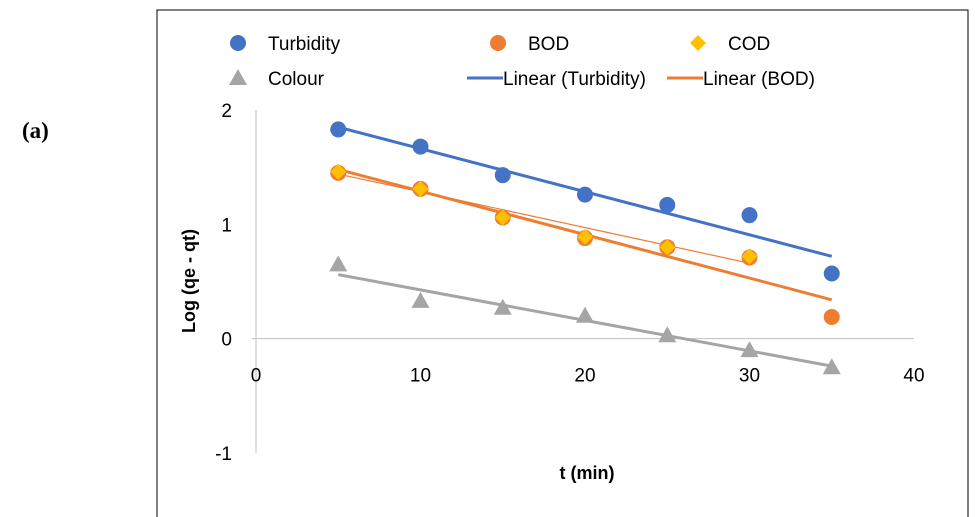 The height and width of the screenshot is (517, 975). I want to click on x-axis-title: t (min), so click(587, 473).